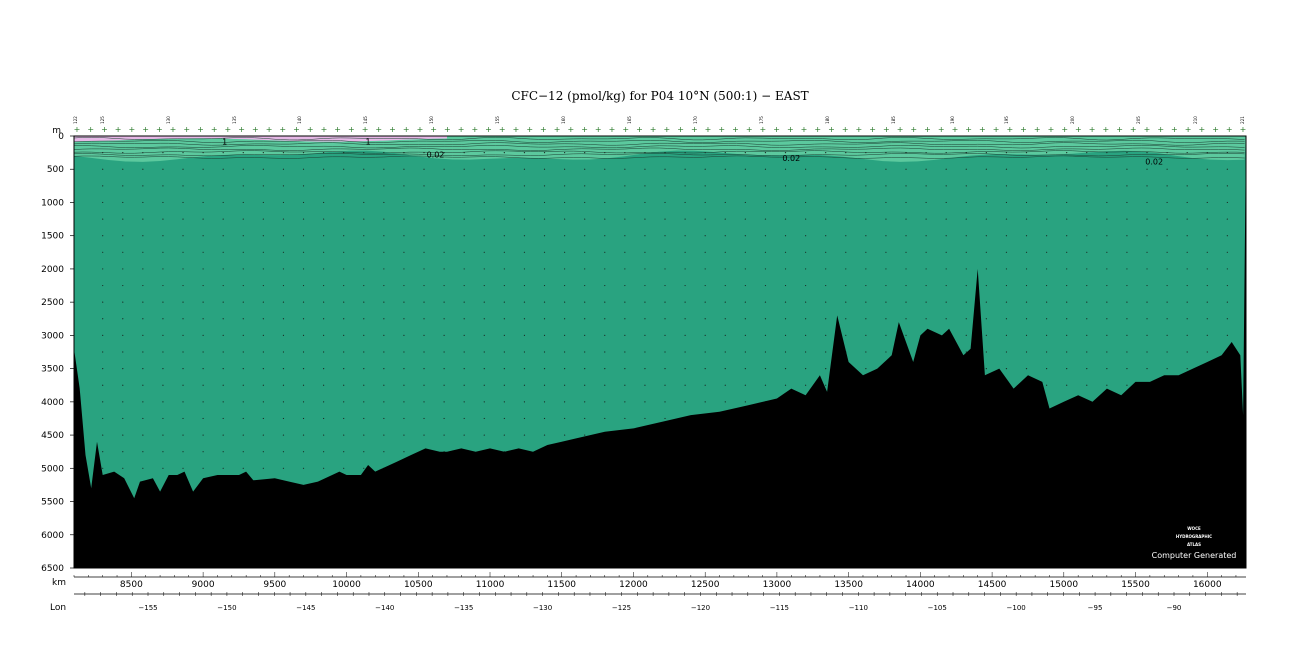  What do you see at coordinates (1135, 585) in the screenshot?
I see `x-tick-label: 15500` at bounding box center [1135, 585].